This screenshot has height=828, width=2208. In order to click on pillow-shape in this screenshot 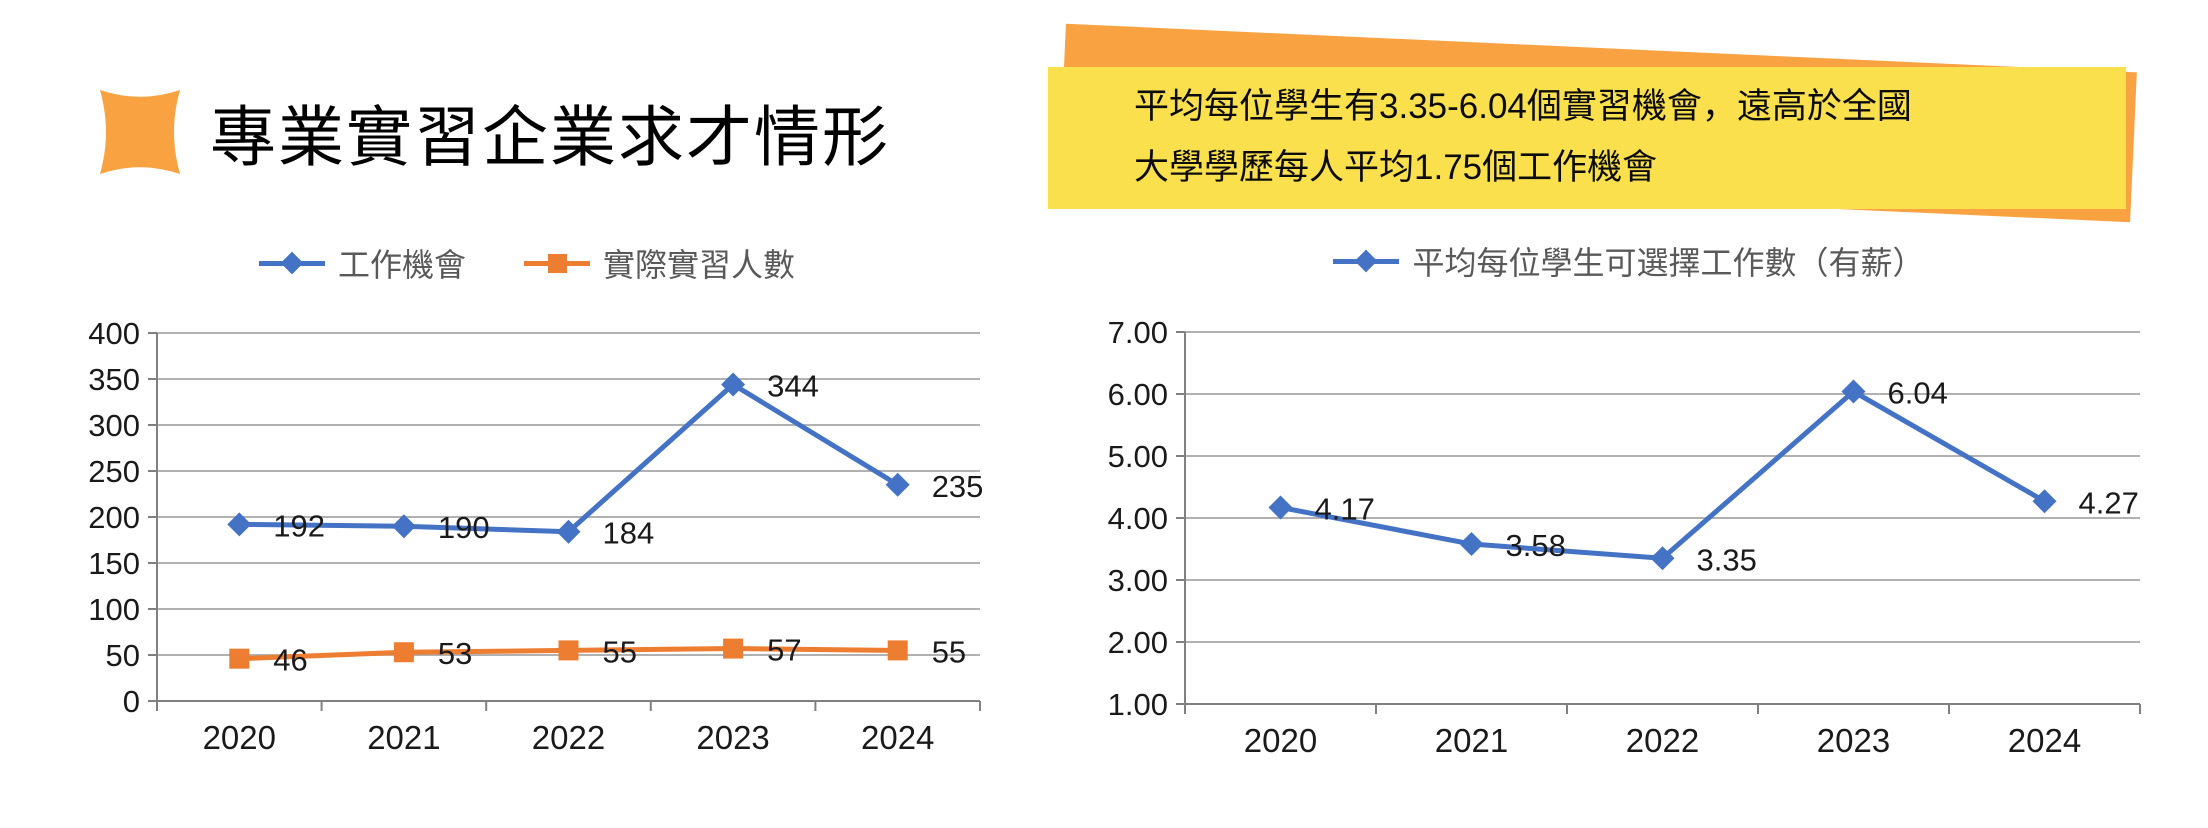, I will do `click(140, 132)`.